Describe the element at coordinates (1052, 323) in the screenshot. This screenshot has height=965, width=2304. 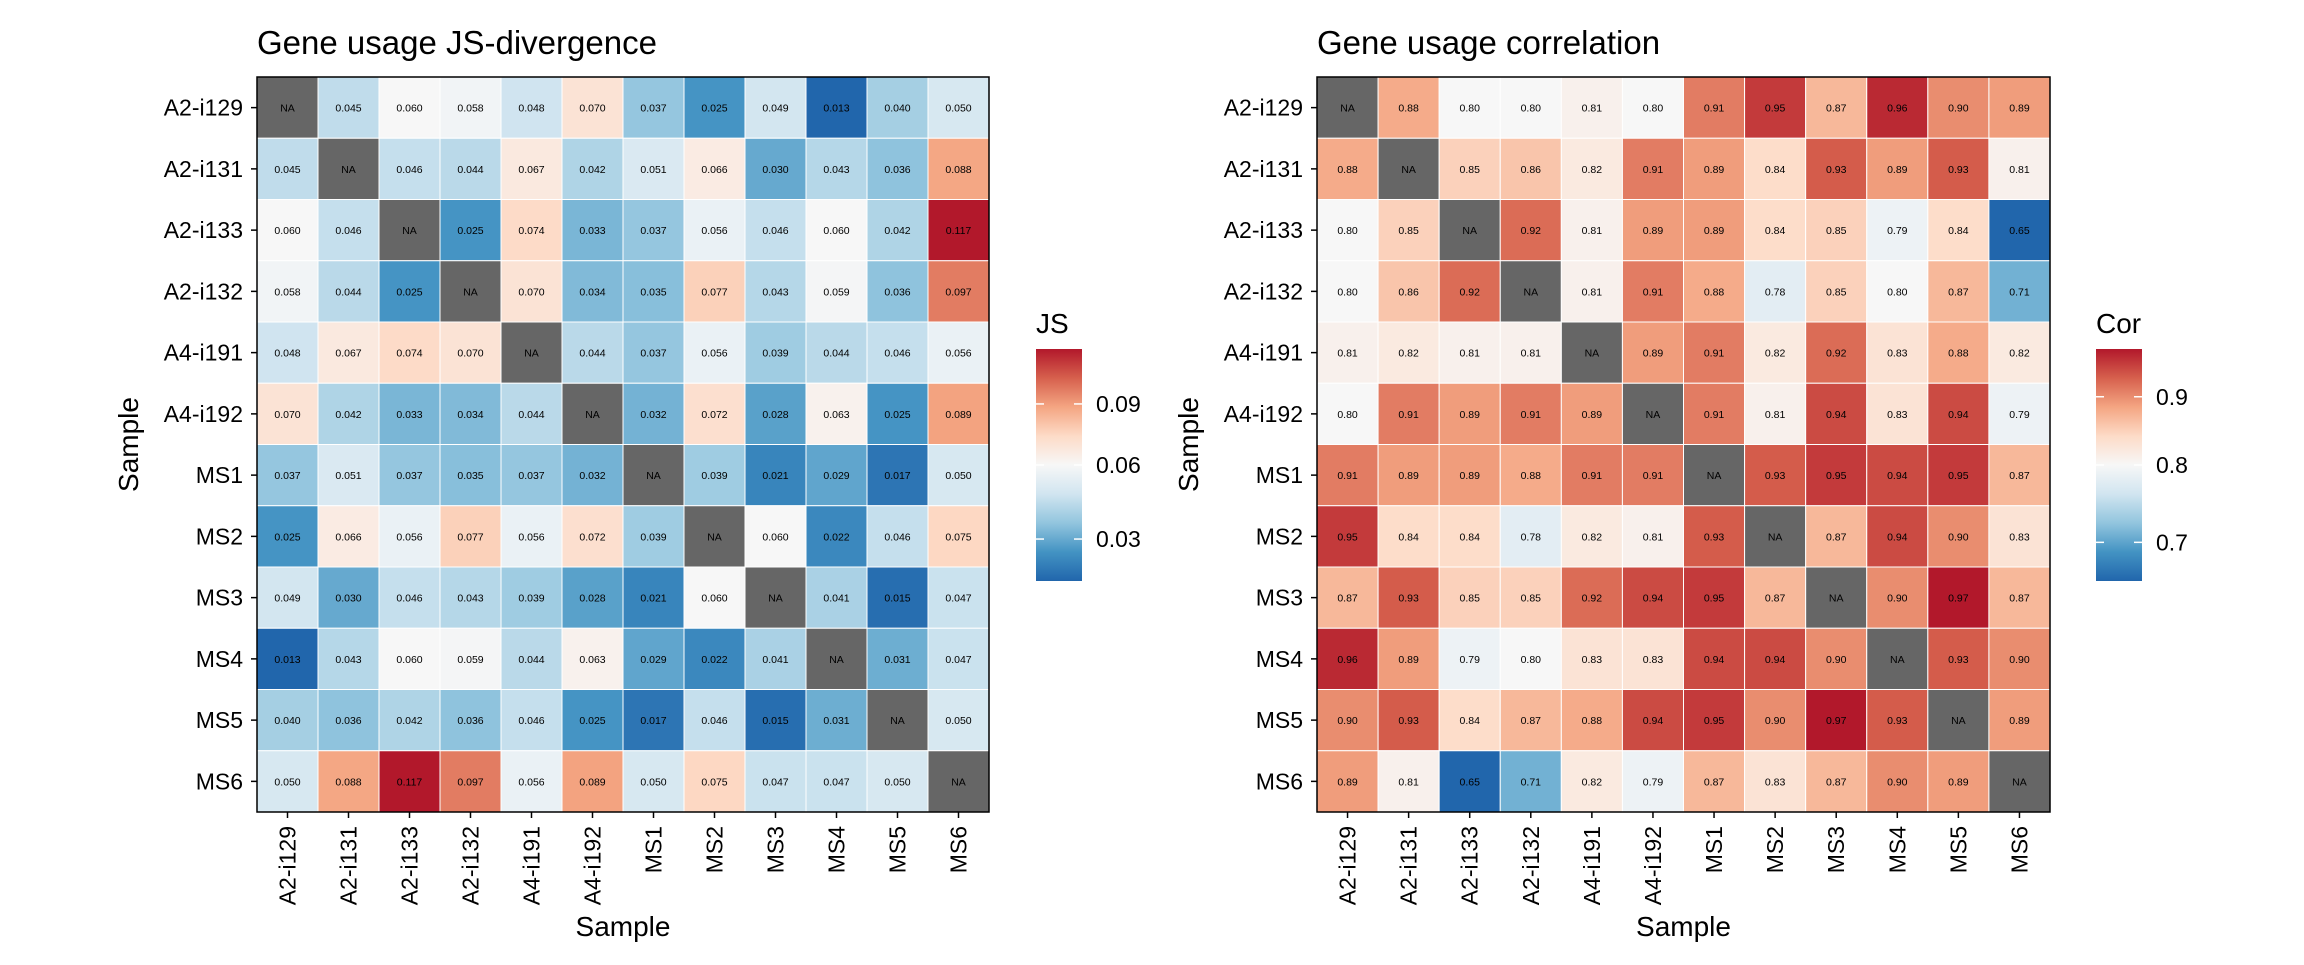
I see `legend-title: JS` at that location.